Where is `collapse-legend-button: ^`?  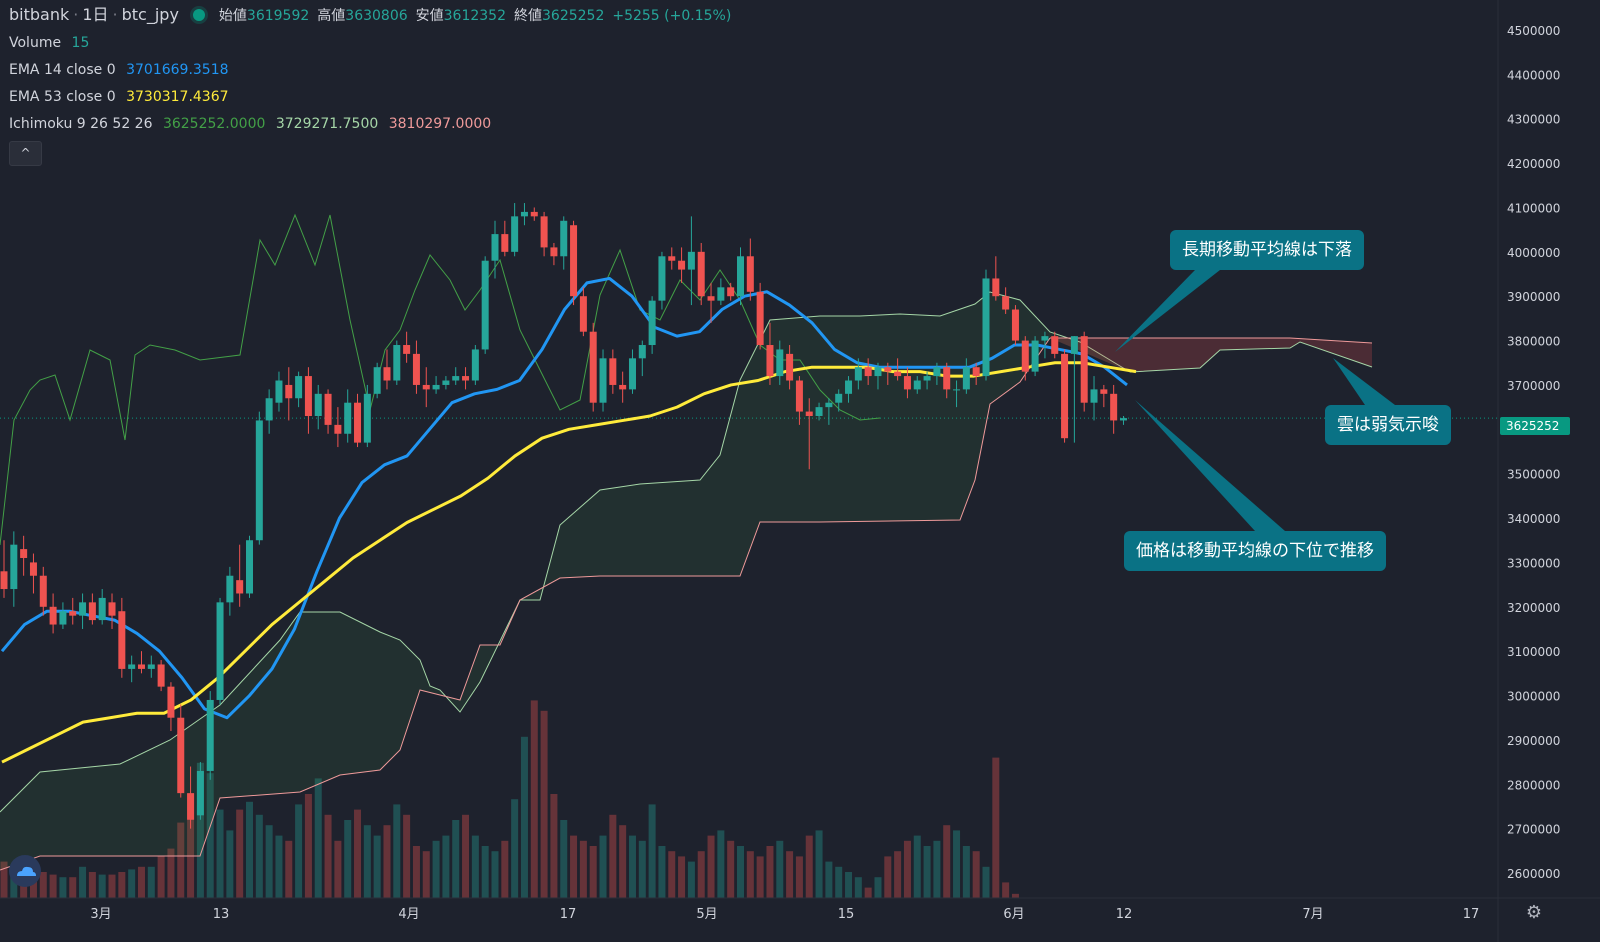
collapse-legend-button: ^ is located at coordinates (25, 153).